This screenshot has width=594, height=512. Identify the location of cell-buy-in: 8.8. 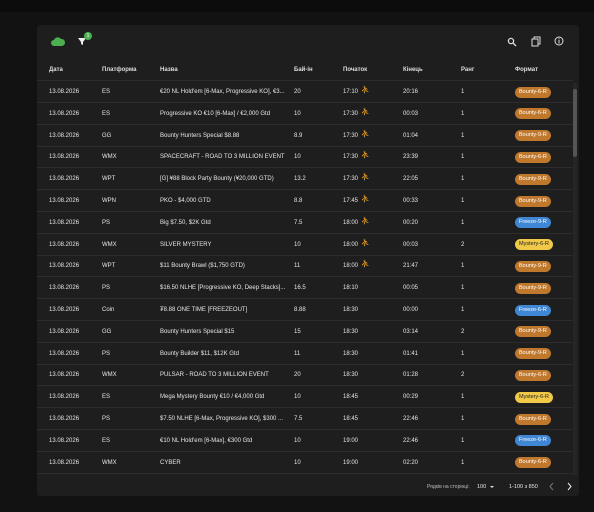
(298, 201).